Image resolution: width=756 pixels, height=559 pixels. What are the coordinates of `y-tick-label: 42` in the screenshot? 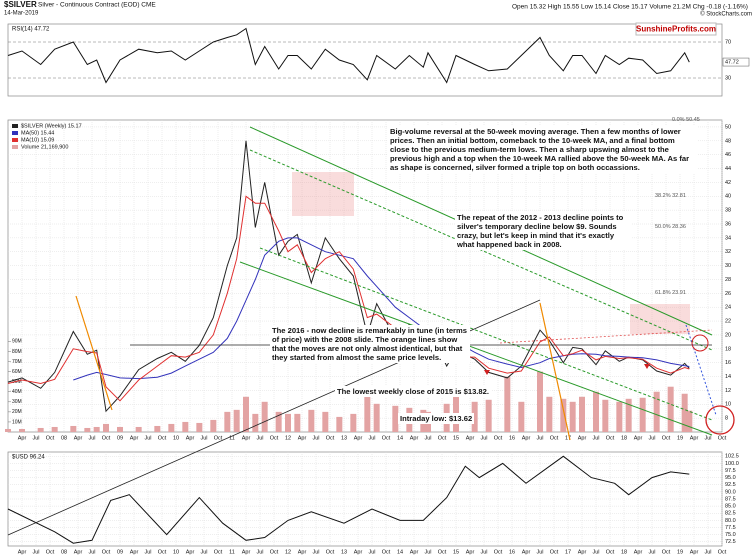 It's located at (728, 183).